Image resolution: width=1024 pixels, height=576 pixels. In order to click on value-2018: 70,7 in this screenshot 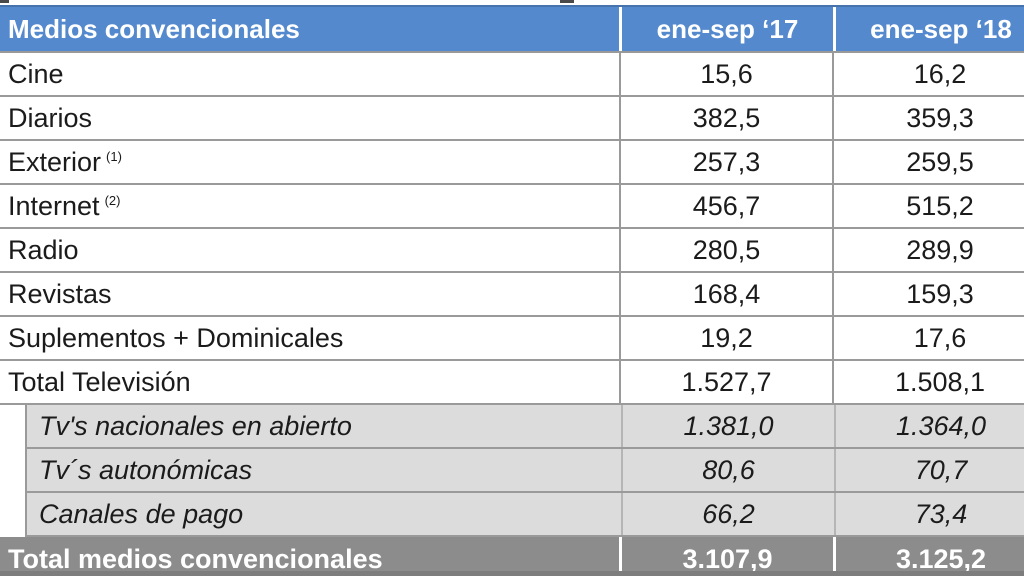, I will do `click(929, 470)`.